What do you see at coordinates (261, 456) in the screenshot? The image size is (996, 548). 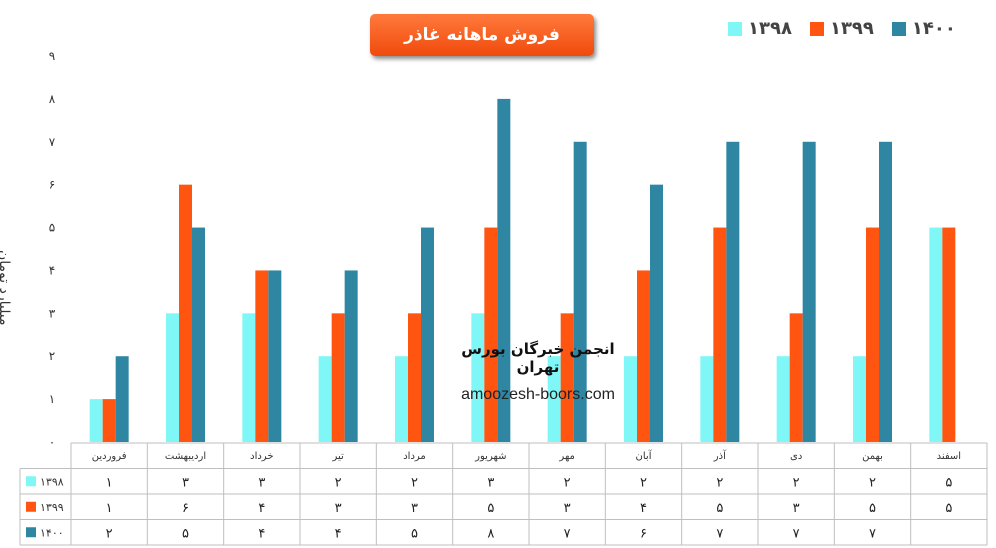 I see `x-tick-label: خرداد` at bounding box center [261, 456].